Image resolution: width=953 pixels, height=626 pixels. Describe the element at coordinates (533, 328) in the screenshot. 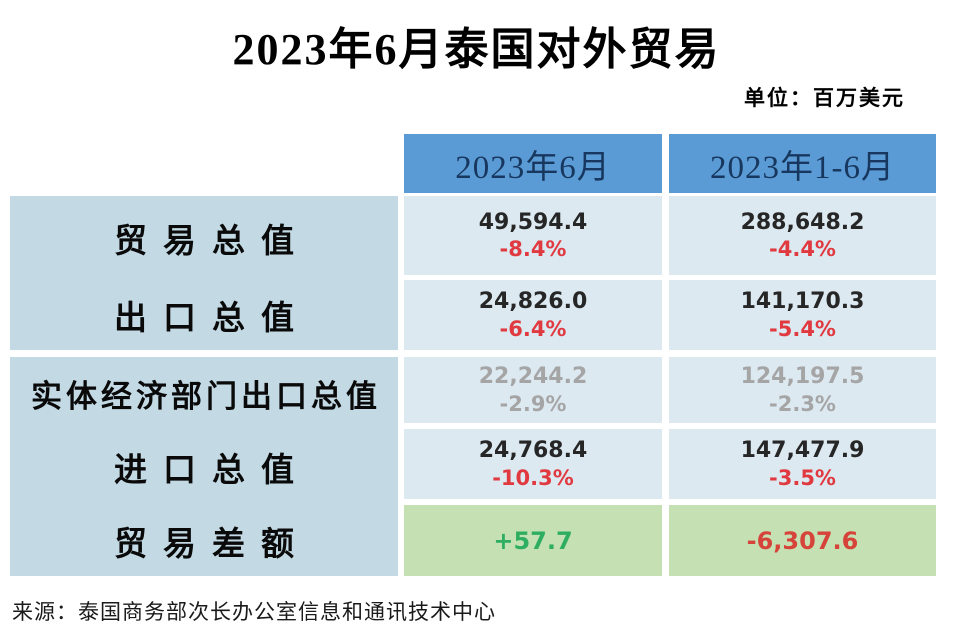

I see `cell-change: -6.4%` at that location.